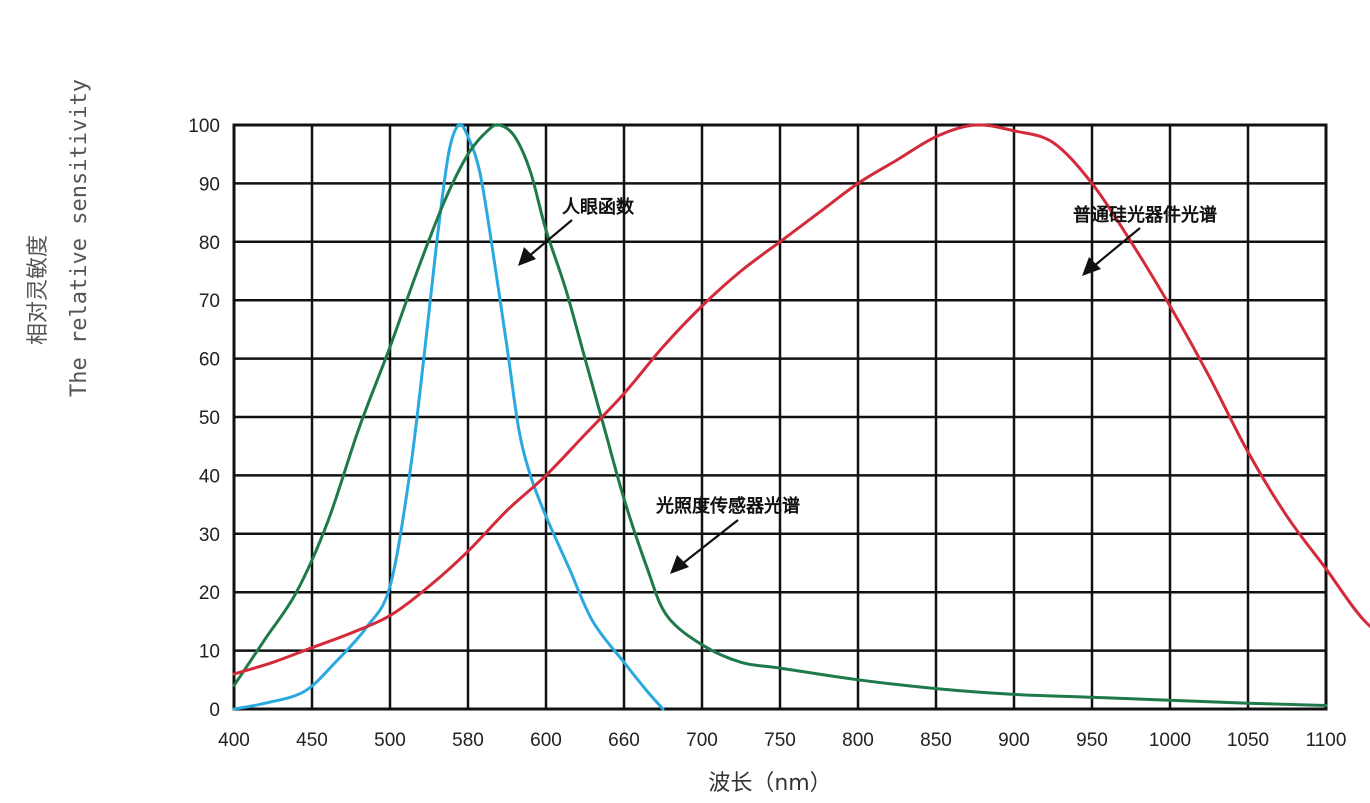 The width and height of the screenshot is (1370, 803). Describe the element at coordinates (209, 652) in the screenshot. I see `y-tick-label: 10` at that location.